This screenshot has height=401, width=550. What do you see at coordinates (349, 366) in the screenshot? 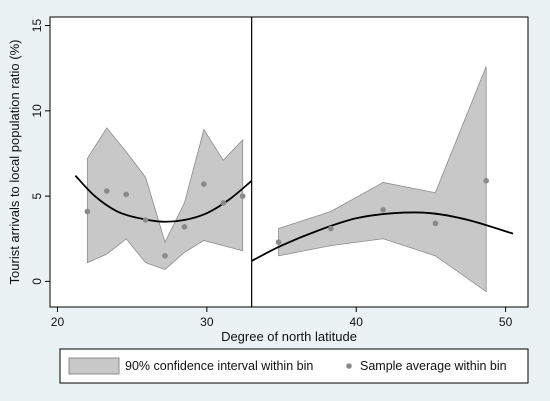
I see `legend-point-swatch` at bounding box center [349, 366].